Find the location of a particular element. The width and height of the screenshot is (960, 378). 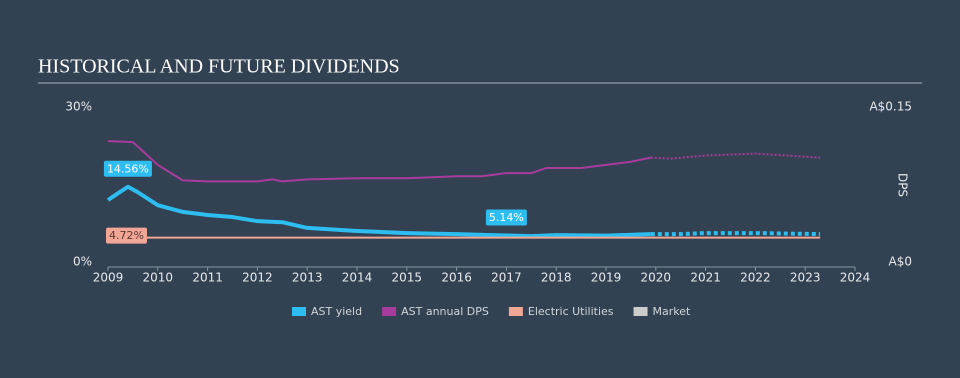

value-label-text: 5.14% is located at coordinates (506, 217).